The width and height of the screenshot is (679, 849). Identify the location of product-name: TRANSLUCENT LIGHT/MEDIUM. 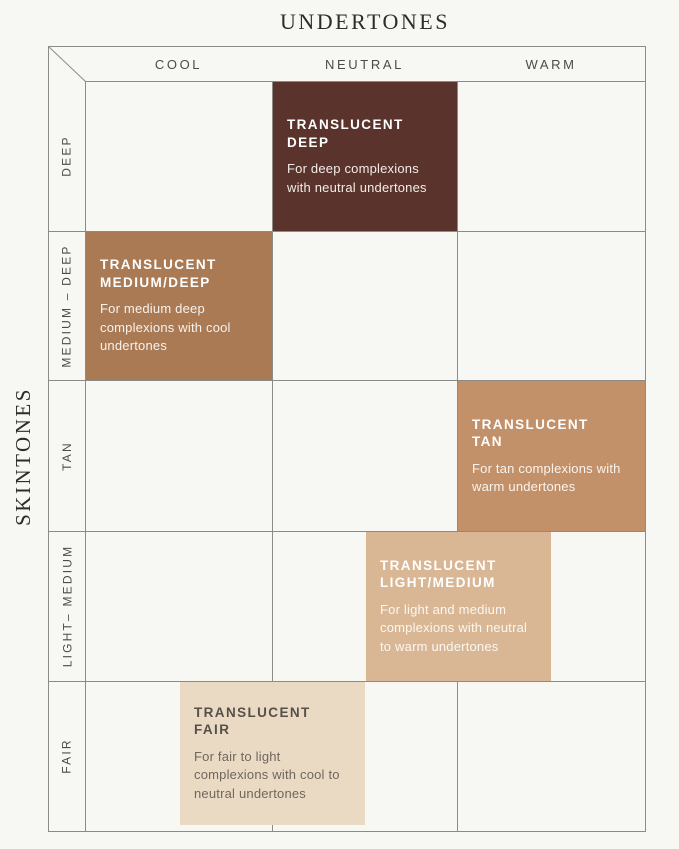
(438, 574).